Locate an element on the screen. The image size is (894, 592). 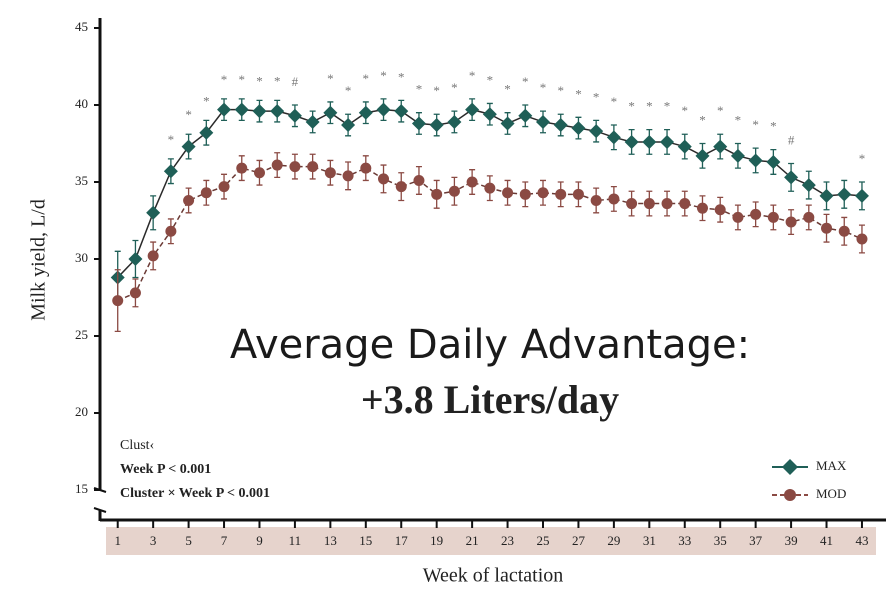
x-tick-label: 33 is located at coordinates (684, 540).